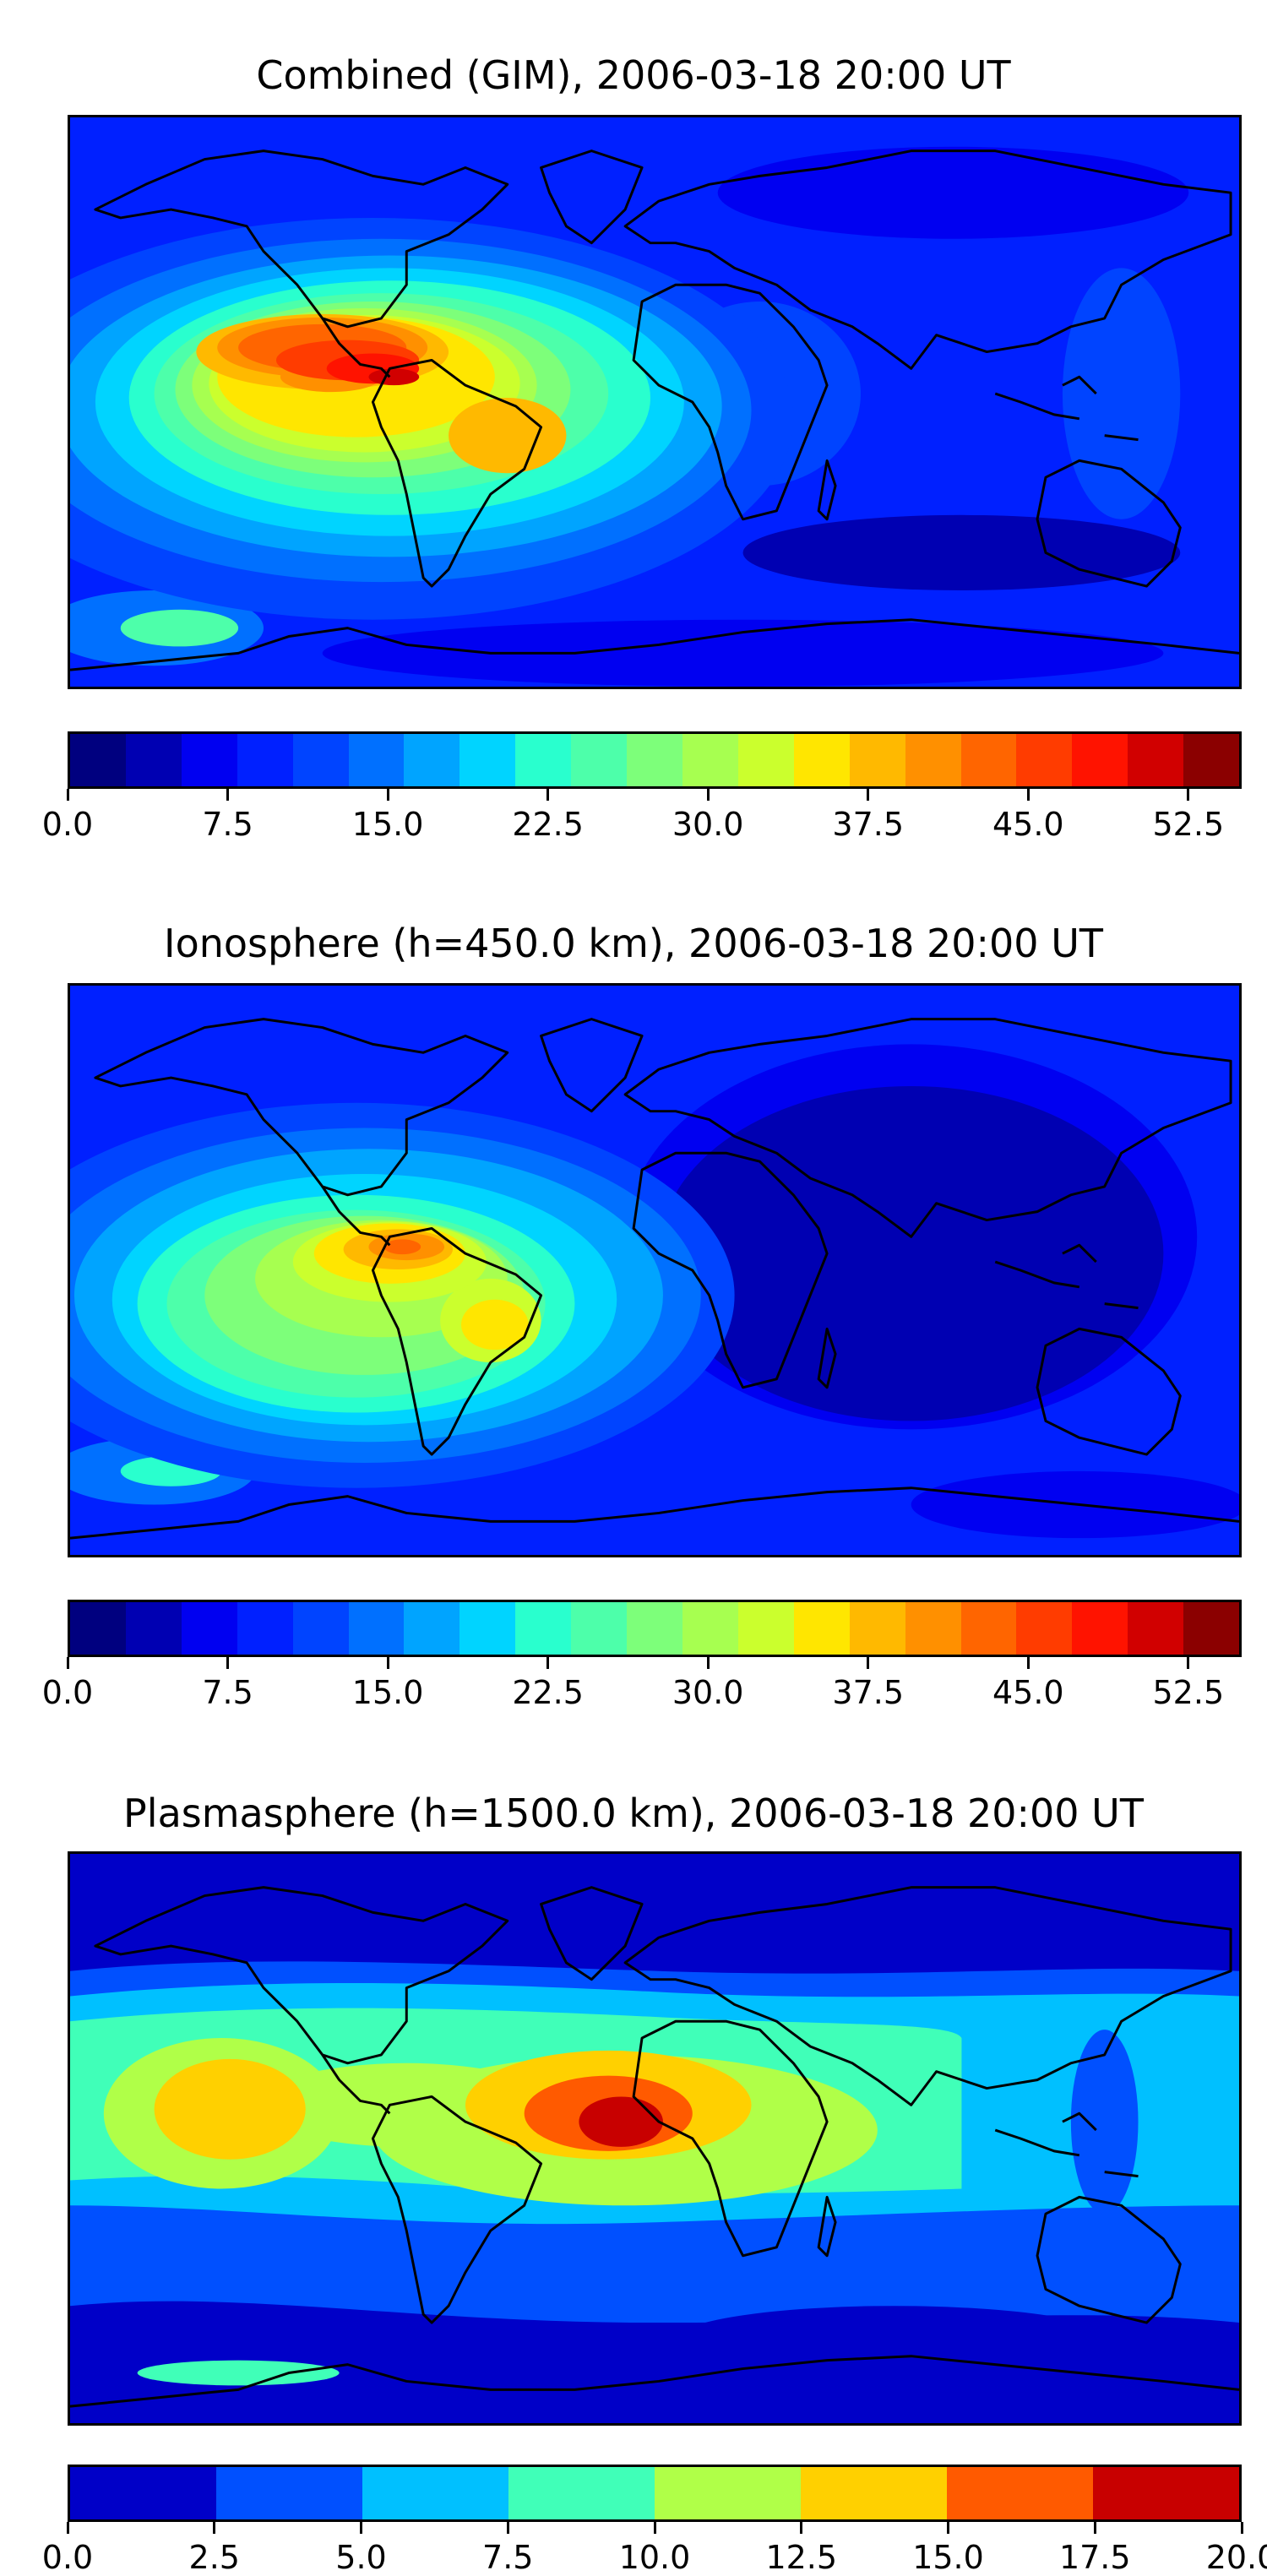 The image size is (1267, 2576). I want to click on colorbar-tick-label: 12.5, so click(801, 2557).